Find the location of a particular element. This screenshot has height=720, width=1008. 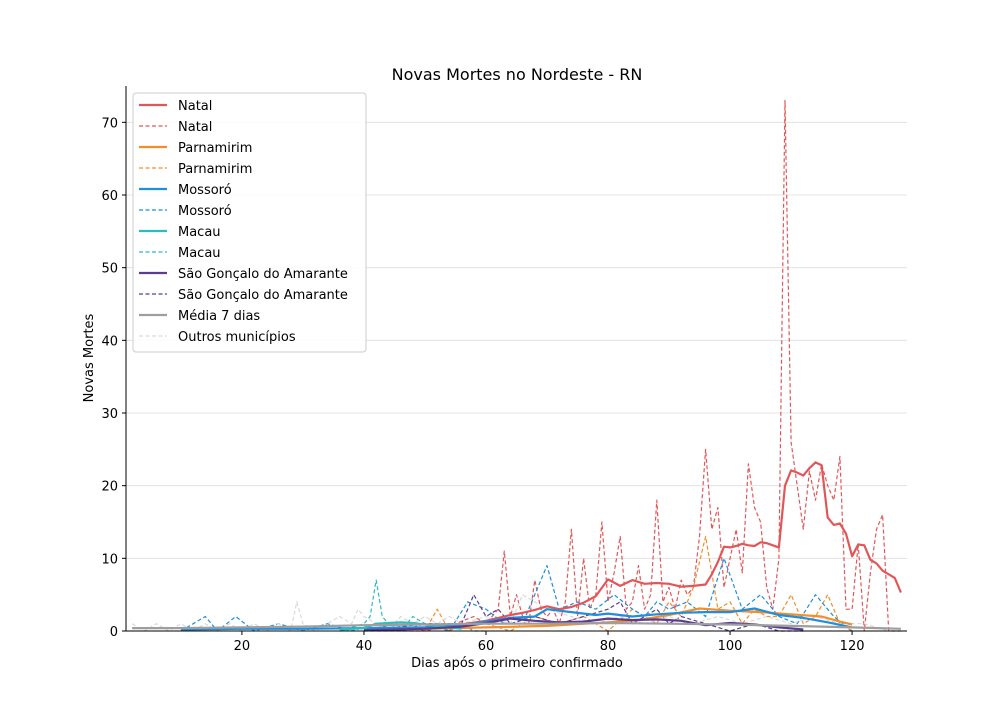

legend-box is located at coordinates (249, 222).